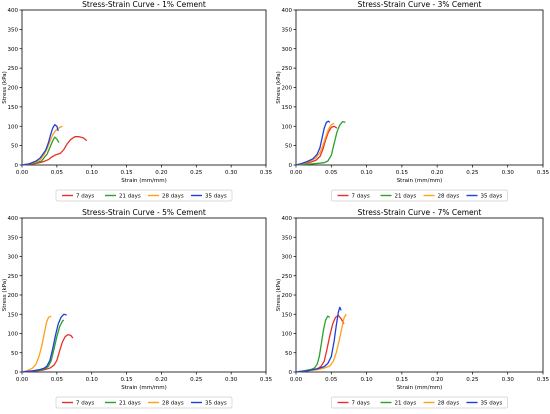  Describe the element at coordinates (420, 212) in the screenshot. I see `chart-title: Stress-Strain Curve - 7% Cement` at that location.